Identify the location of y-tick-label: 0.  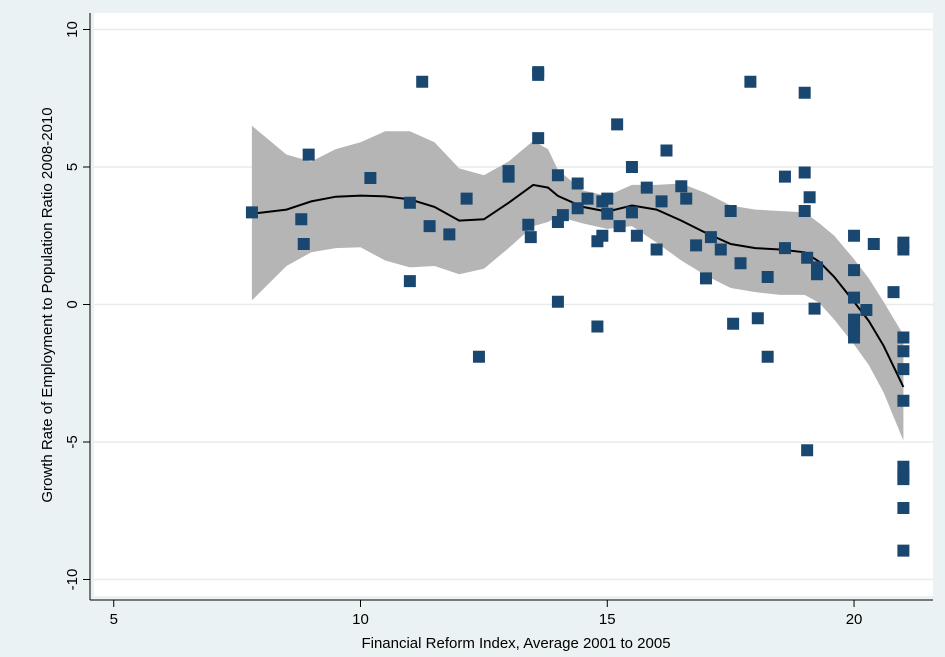
(72, 304).